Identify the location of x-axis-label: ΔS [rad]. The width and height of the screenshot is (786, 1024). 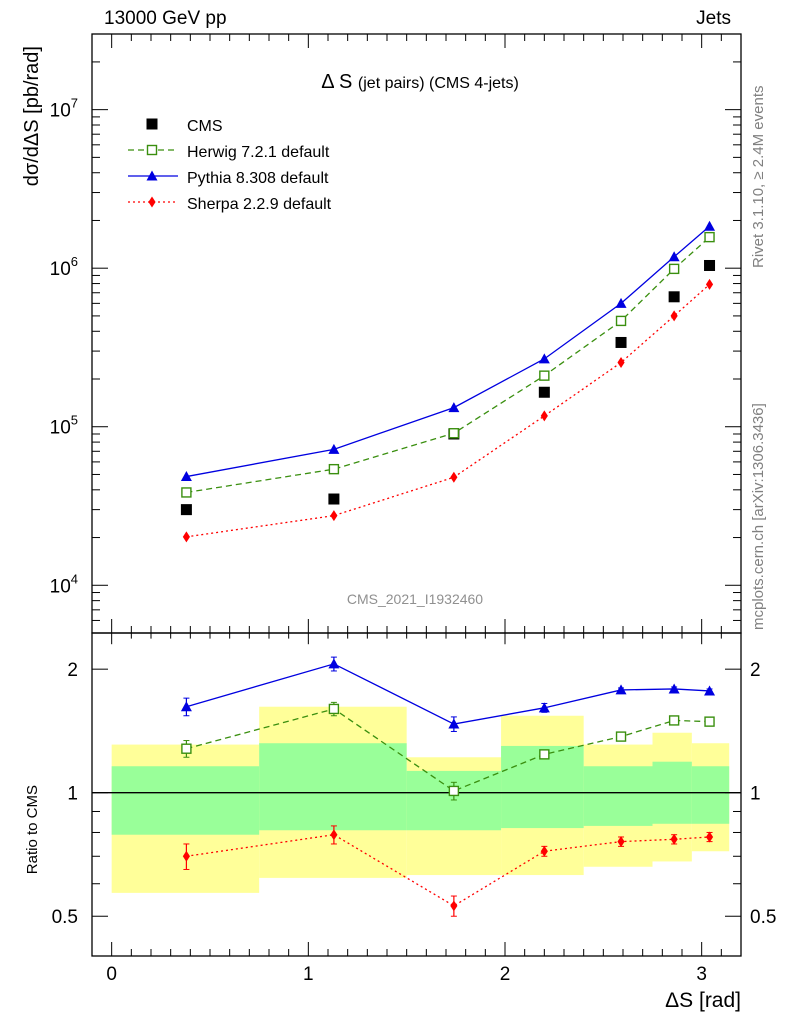
(703, 1000).